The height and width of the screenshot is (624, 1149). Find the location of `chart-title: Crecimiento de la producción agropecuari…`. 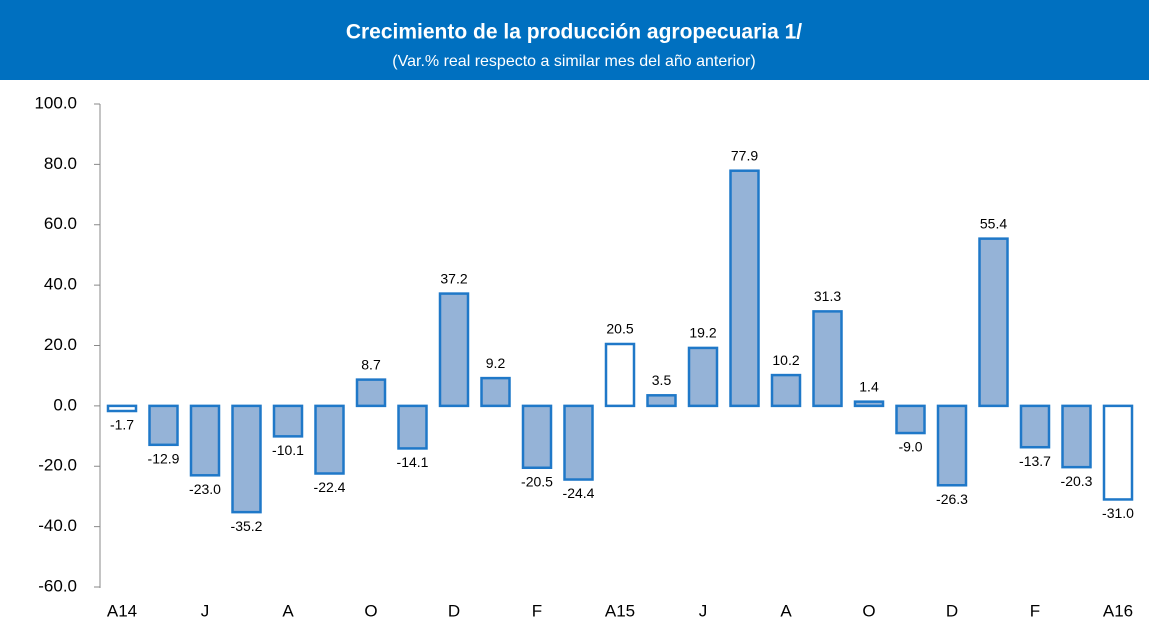

chart-title: Crecimiento de la producción agropecuari… is located at coordinates (574, 32).